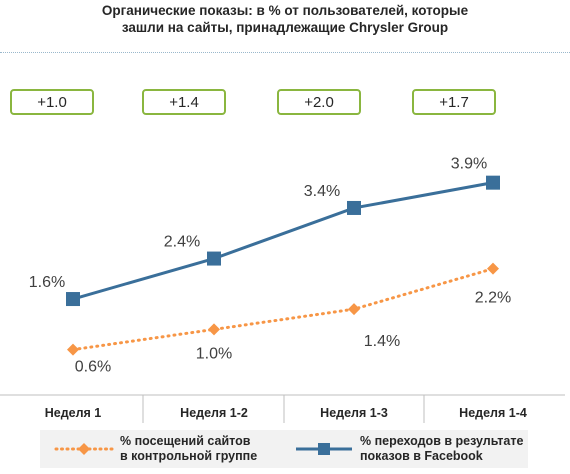 This screenshot has width=570, height=474. What do you see at coordinates (322, 191) in the screenshot?
I see `data-label-facebook-3: 3.4%` at bounding box center [322, 191].